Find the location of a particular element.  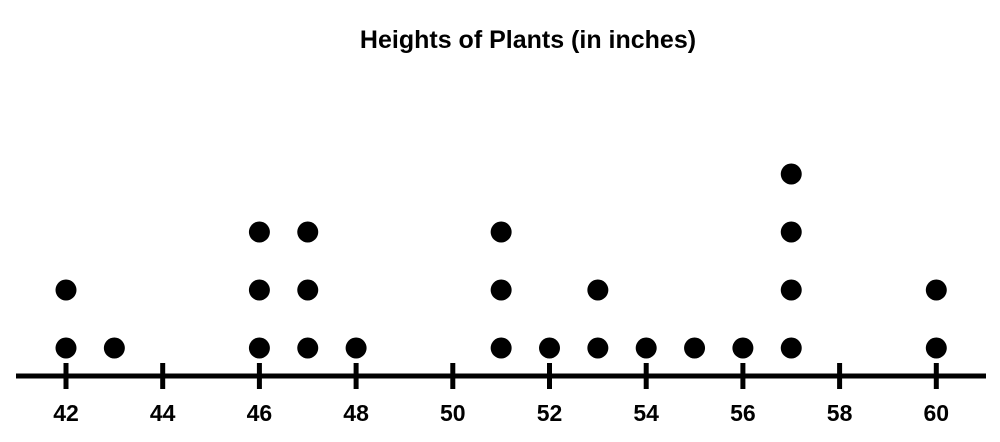

axis-ticks is located at coordinates (501, 376).